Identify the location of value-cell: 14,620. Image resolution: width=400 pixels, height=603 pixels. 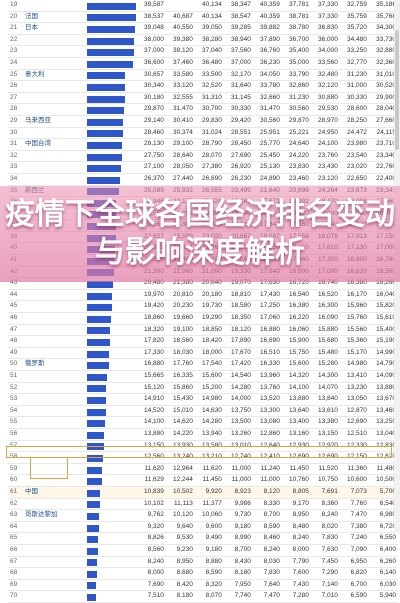
(180, 422).